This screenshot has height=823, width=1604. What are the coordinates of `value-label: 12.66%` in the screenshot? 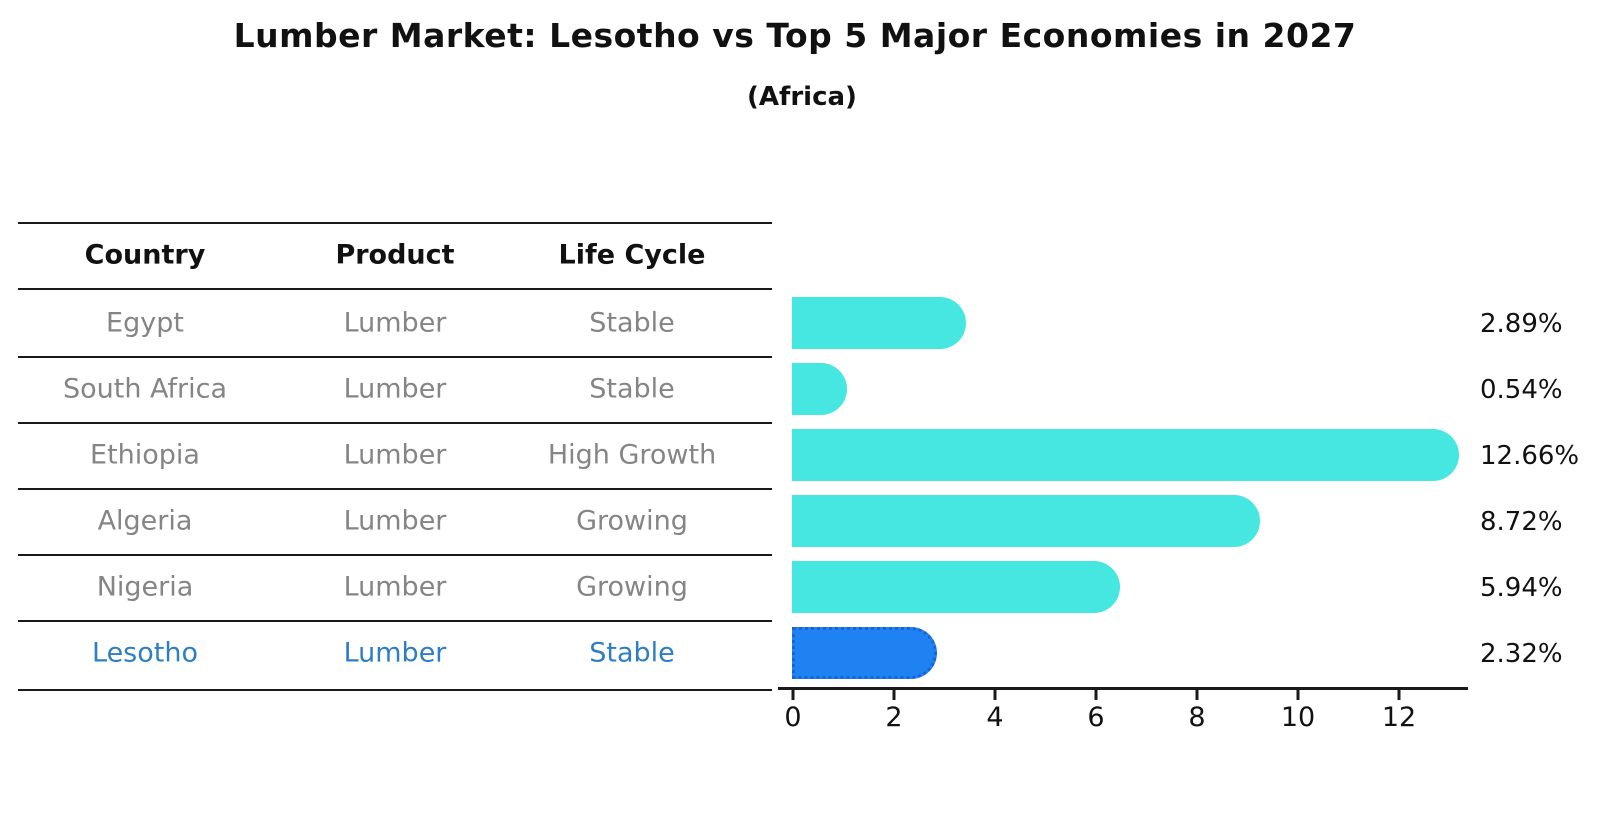 It's located at (1530, 456).